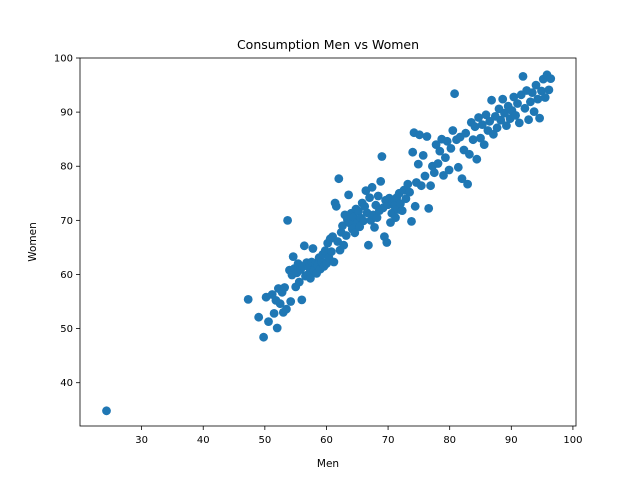  Describe the element at coordinates (388, 440) in the screenshot. I see `x-tick-label: 70` at that location.